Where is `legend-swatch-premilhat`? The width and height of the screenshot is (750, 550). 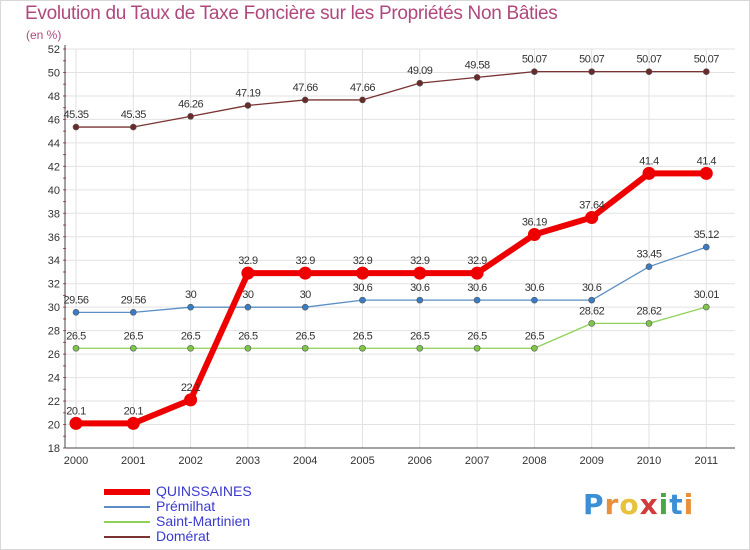
legend-swatch-premilhat is located at coordinates (127, 507).